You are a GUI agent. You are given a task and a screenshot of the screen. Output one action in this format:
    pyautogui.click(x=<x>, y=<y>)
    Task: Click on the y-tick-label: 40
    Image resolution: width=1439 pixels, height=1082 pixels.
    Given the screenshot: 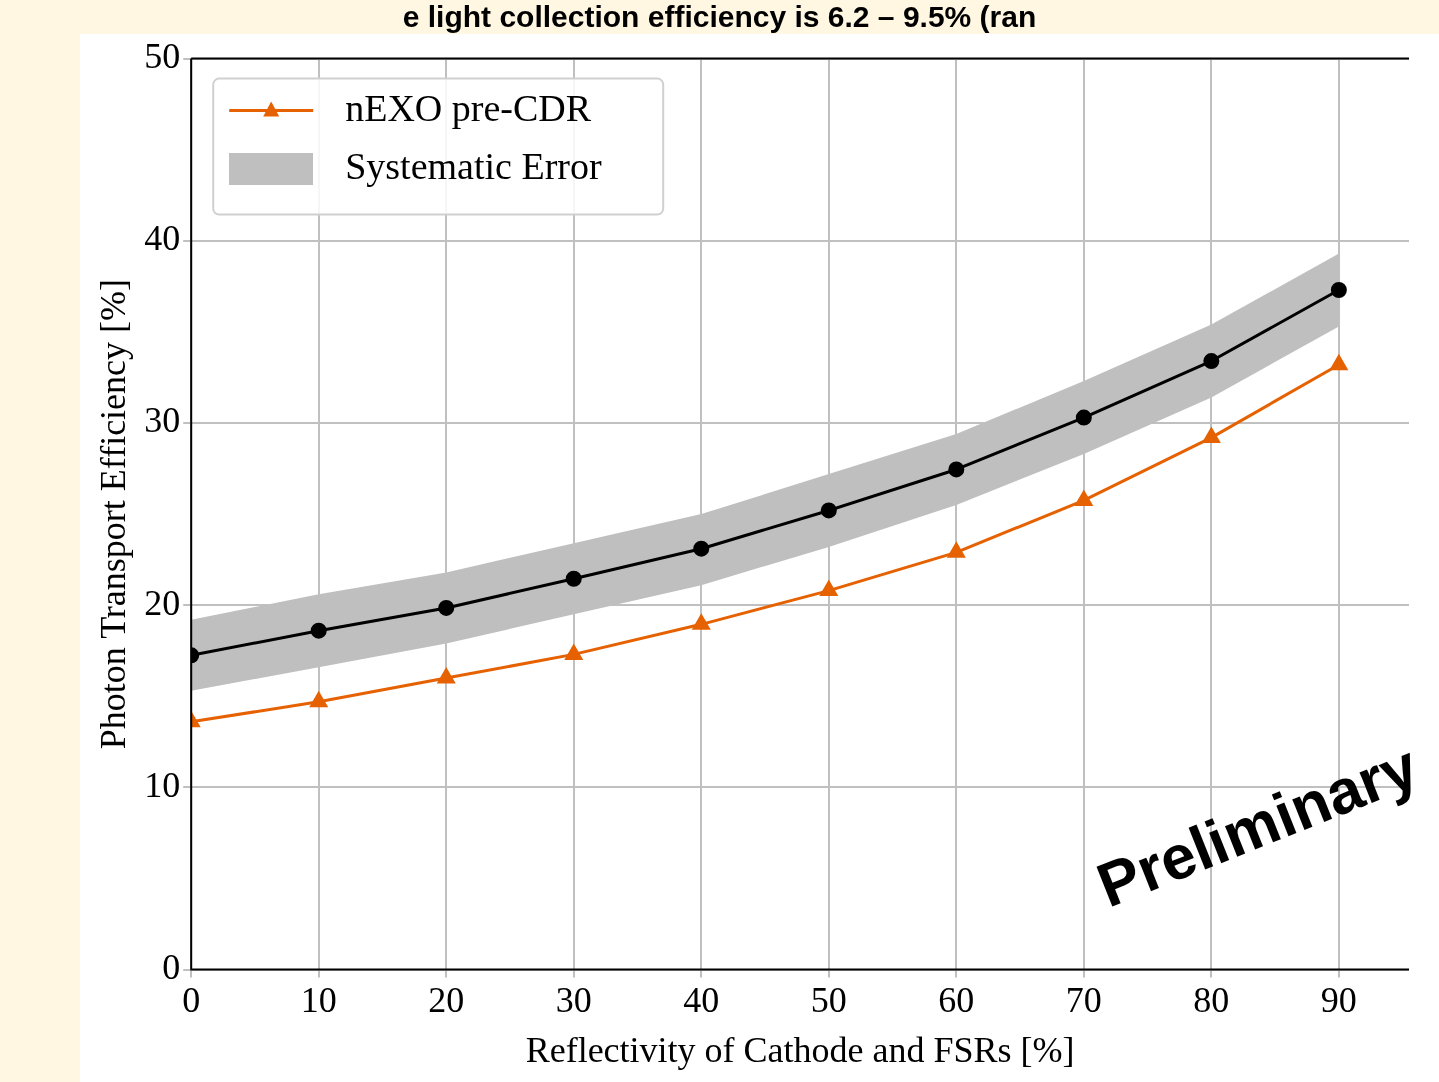 What is the action you would take?
    pyautogui.click(x=162, y=238)
    